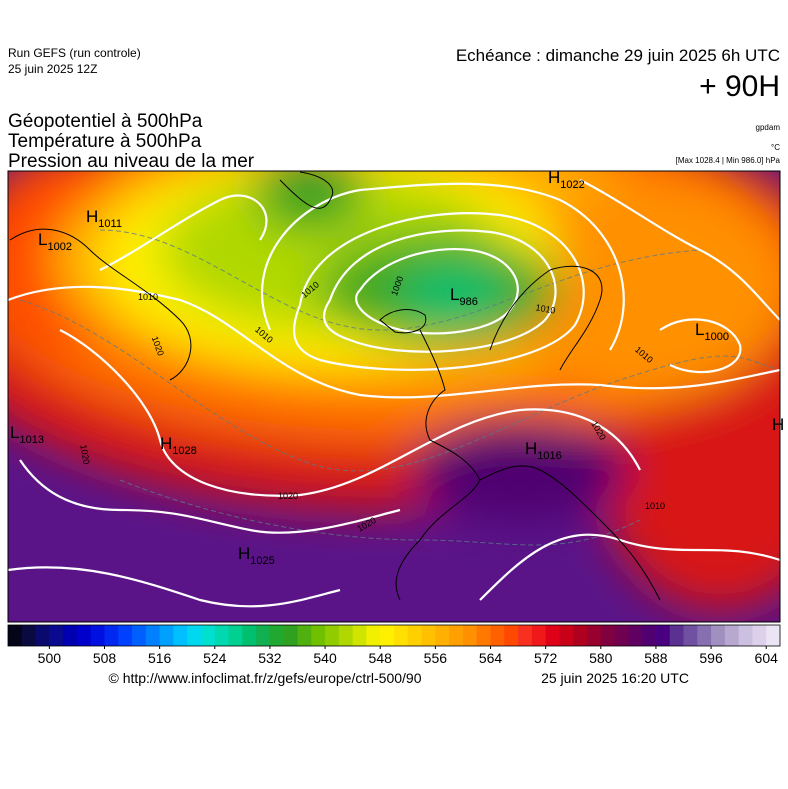  Describe the element at coordinates (716, 337) in the screenshot. I see `center-value: 1000` at that location.